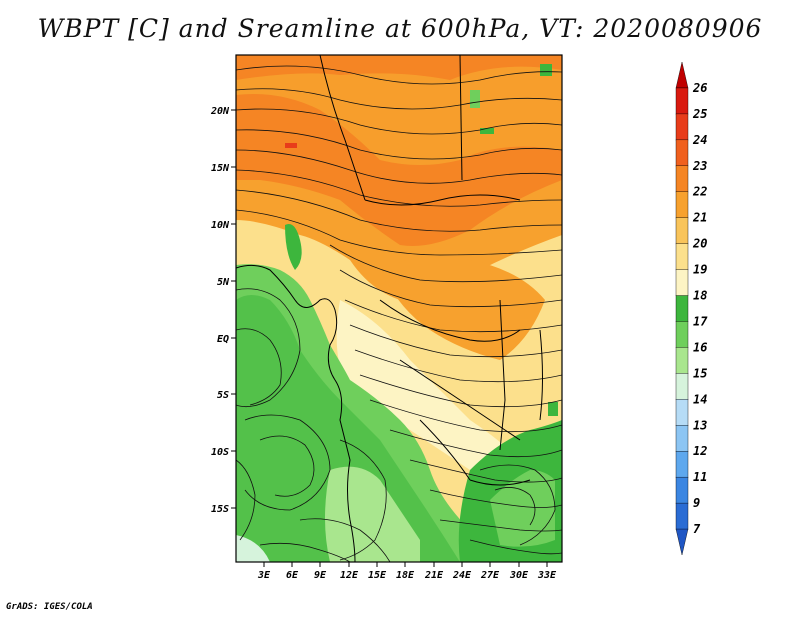 The height and width of the screenshot is (618, 800). Describe the element at coordinates (49, 607) in the screenshot. I see `credit-label: GrADS: IGES/COLA` at that location.